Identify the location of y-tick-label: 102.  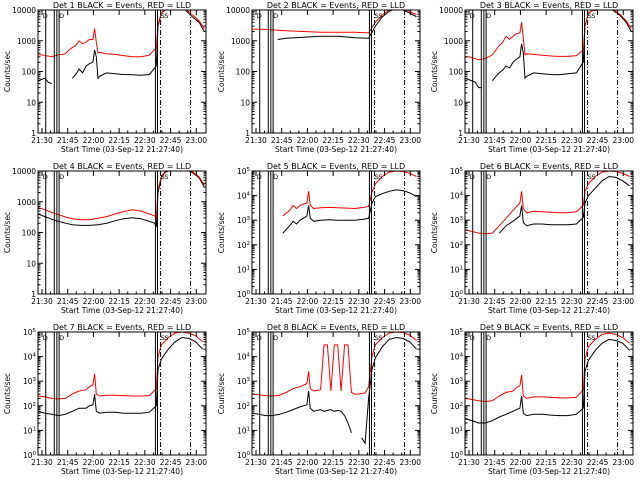
(456, 406).